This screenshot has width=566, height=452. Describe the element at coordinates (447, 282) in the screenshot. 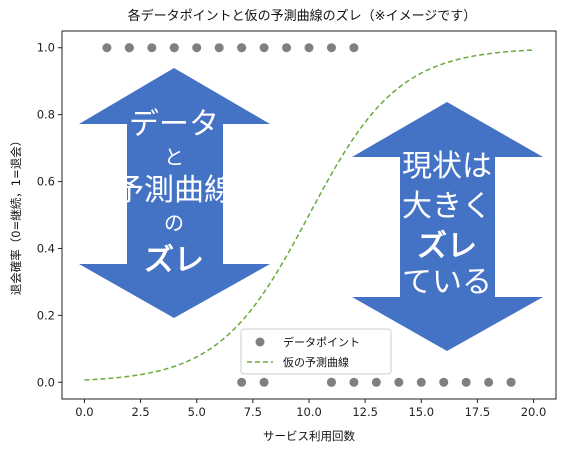

I see `right-arrow-text-line4: ている` at that location.